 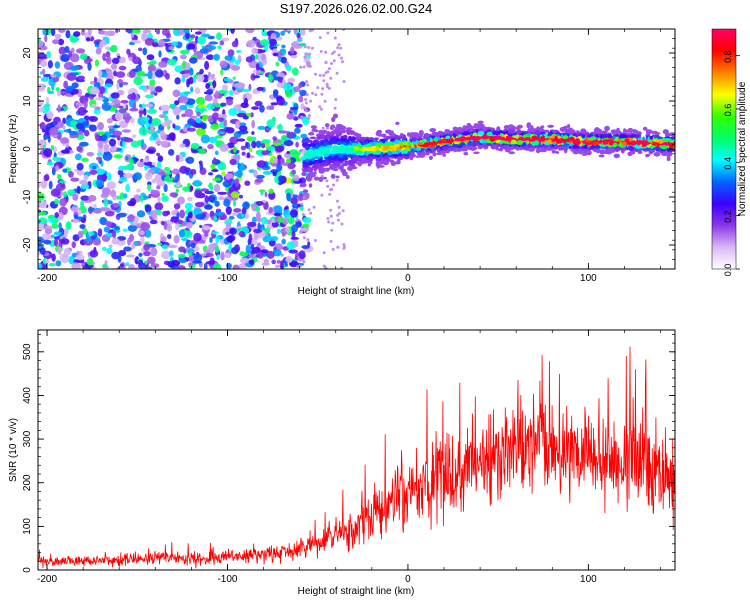 I want to click on snr-xtick-label: 100, so click(x=588, y=579).